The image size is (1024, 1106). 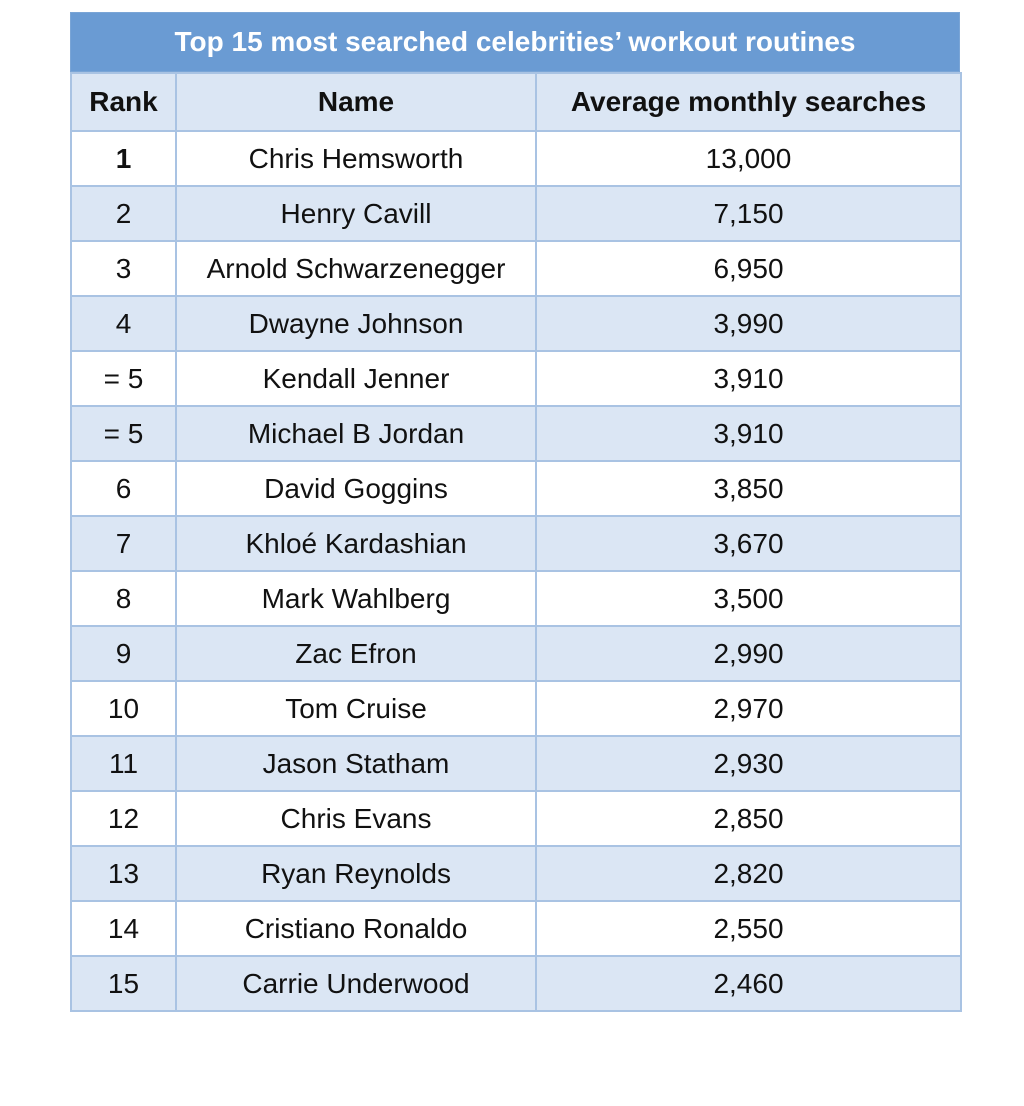 I want to click on name-cell: Tom Cruise, so click(x=356, y=708).